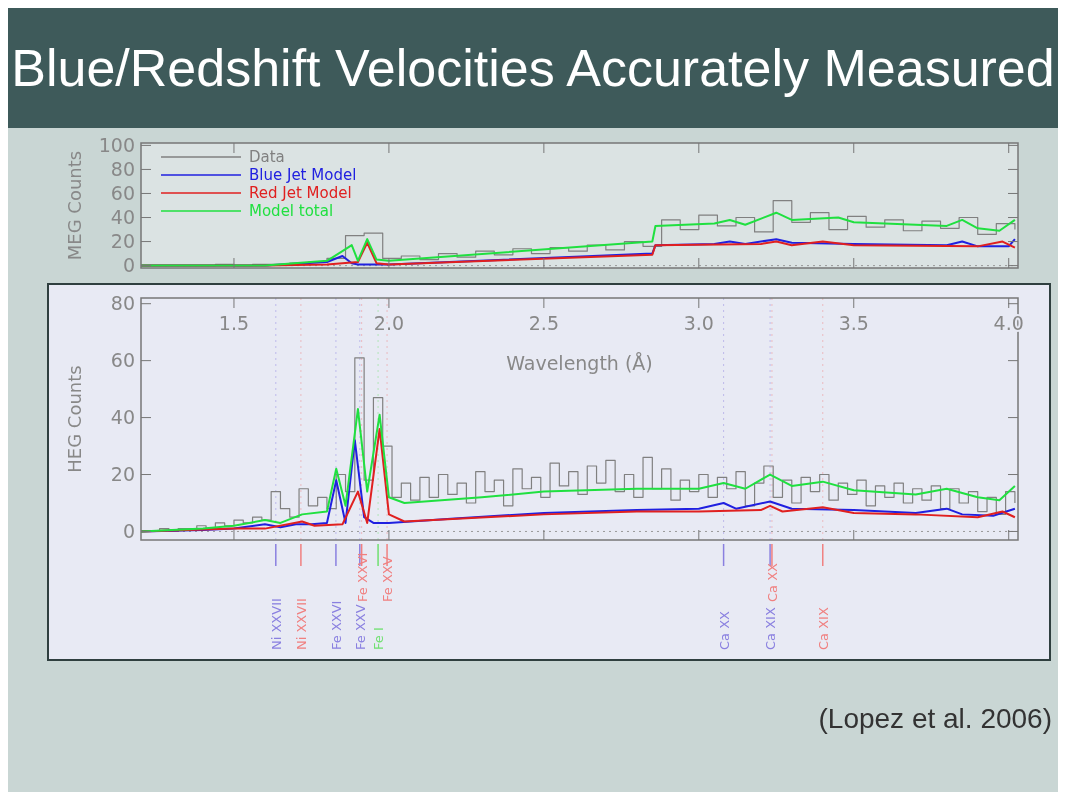 The image size is (1066, 800). Describe the element at coordinates (379, 638) in the screenshot. I see `ref-line-label: Fe I` at that location.